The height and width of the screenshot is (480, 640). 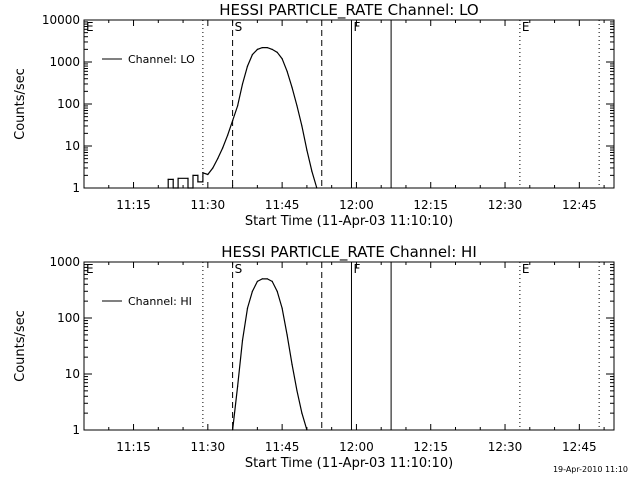 I want to click on y-tick-label: 10000, so click(x=61, y=20).